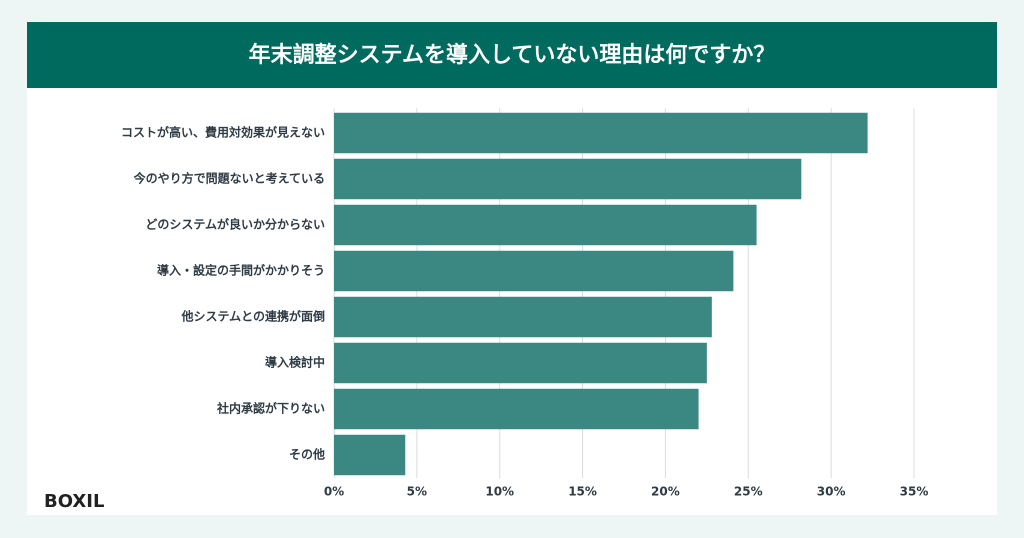 The width and height of the screenshot is (1024, 538). Describe the element at coordinates (270, 408) in the screenshot. I see `y-tick-label: 社内承認が下りない` at that location.